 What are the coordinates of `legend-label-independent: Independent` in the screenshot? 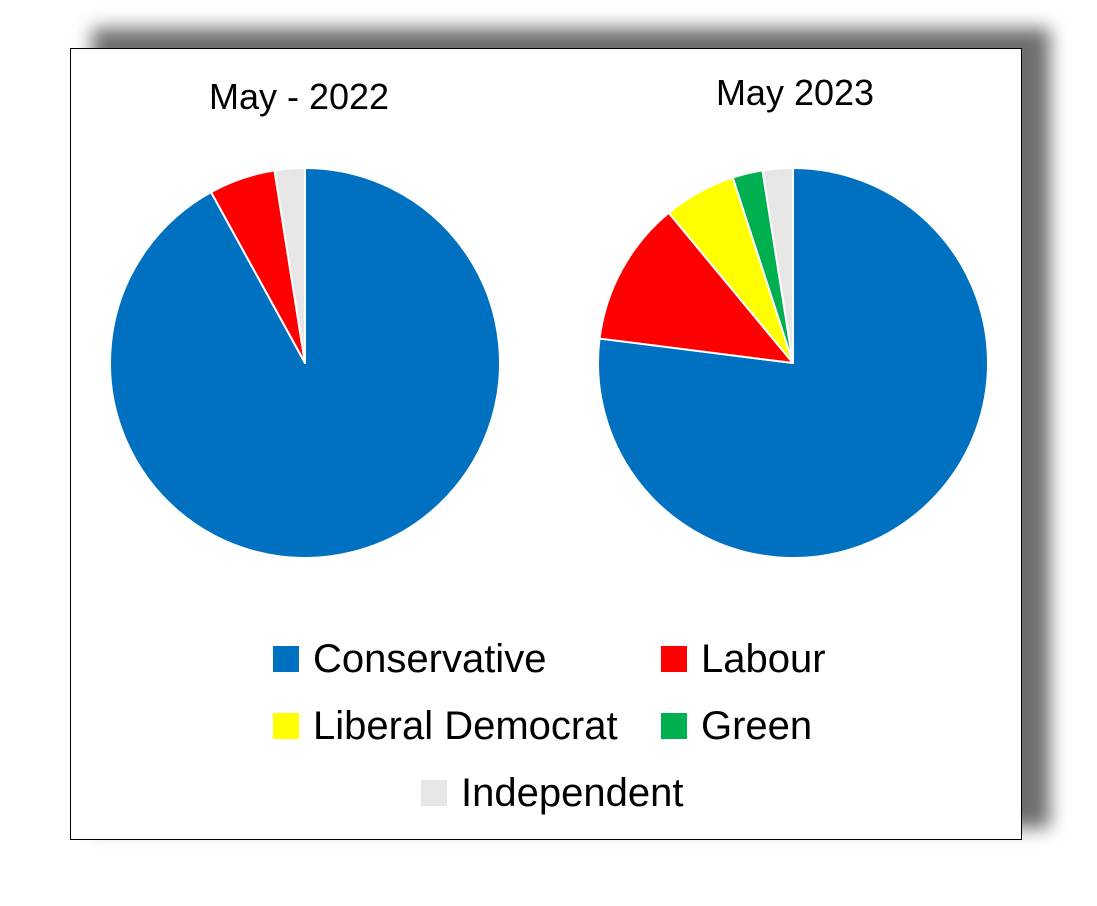 It's located at (572, 793).